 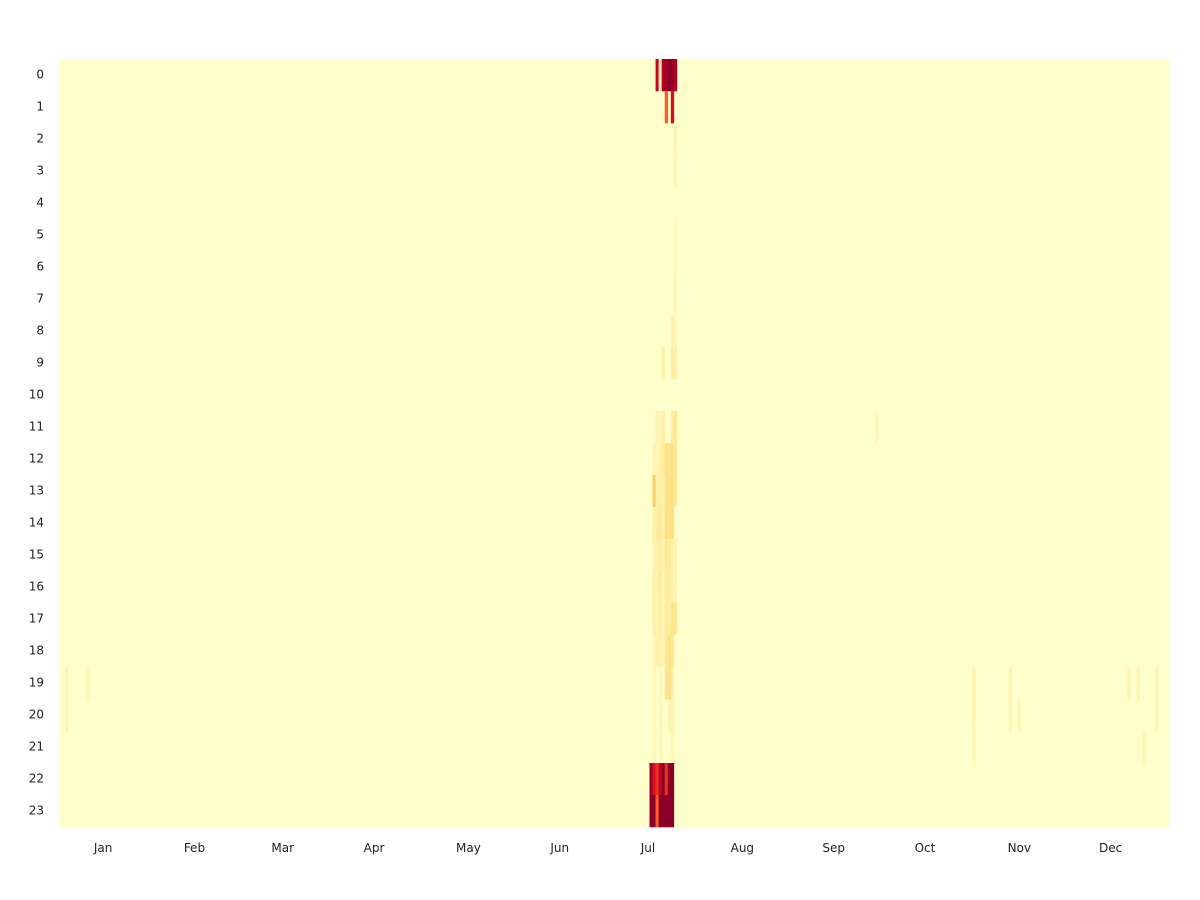 I want to click on y-tick-label: 21, so click(x=36, y=747).